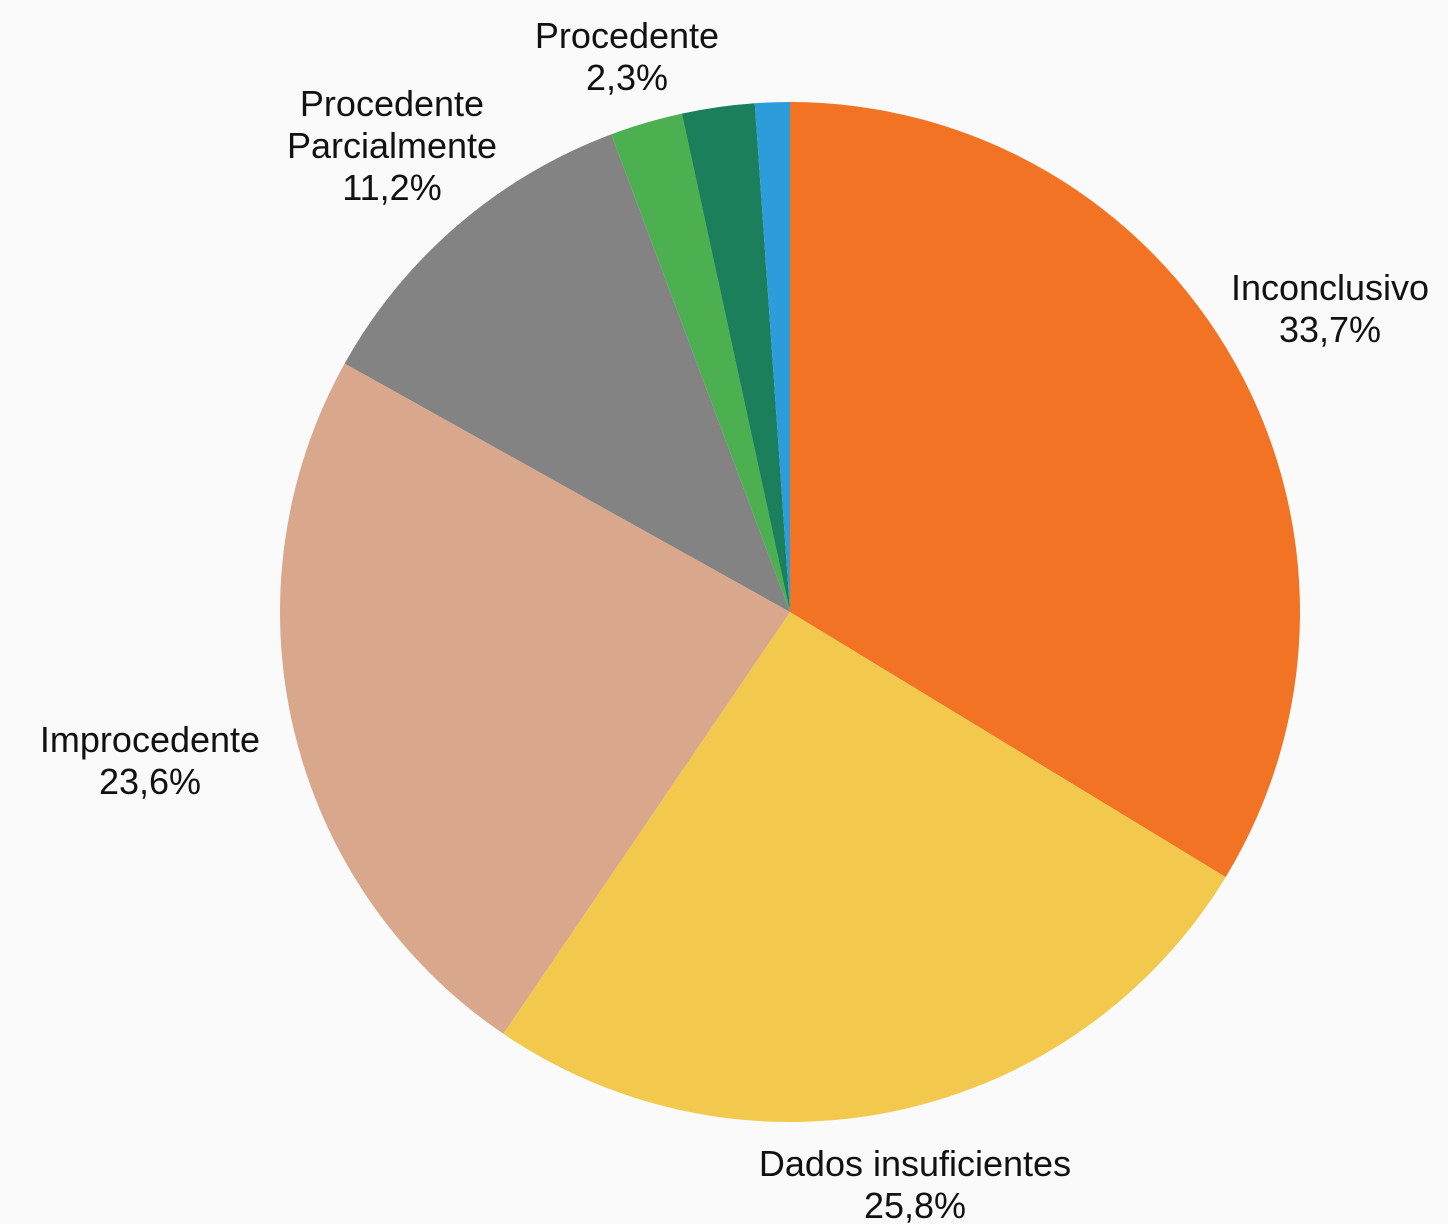 The image size is (1448, 1224). I want to click on slice-label-dados-insuficientes: Dados insuficientes 25,8%, so click(915, 1183).